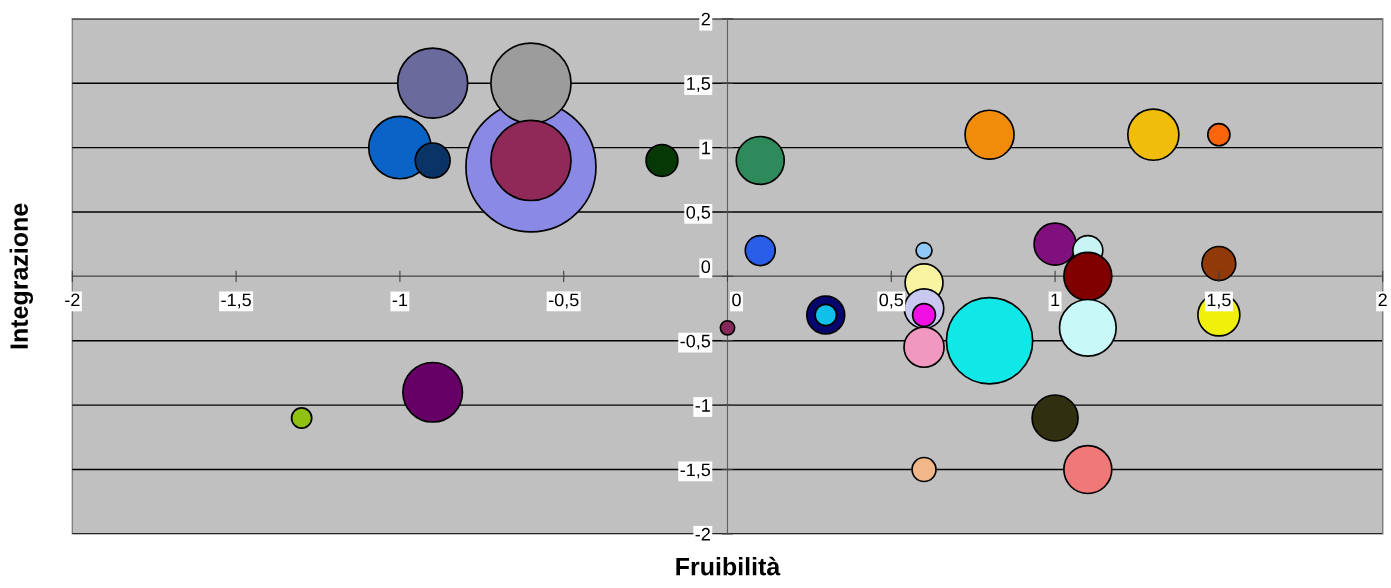  What do you see at coordinates (705, 19) in the screenshot?
I see `y-tick-label: 2` at bounding box center [705, 19].